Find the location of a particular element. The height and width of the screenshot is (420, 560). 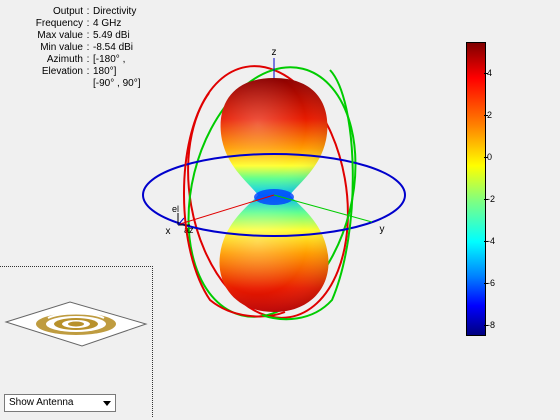

y-axis-line is located at coordinates (323, 208).